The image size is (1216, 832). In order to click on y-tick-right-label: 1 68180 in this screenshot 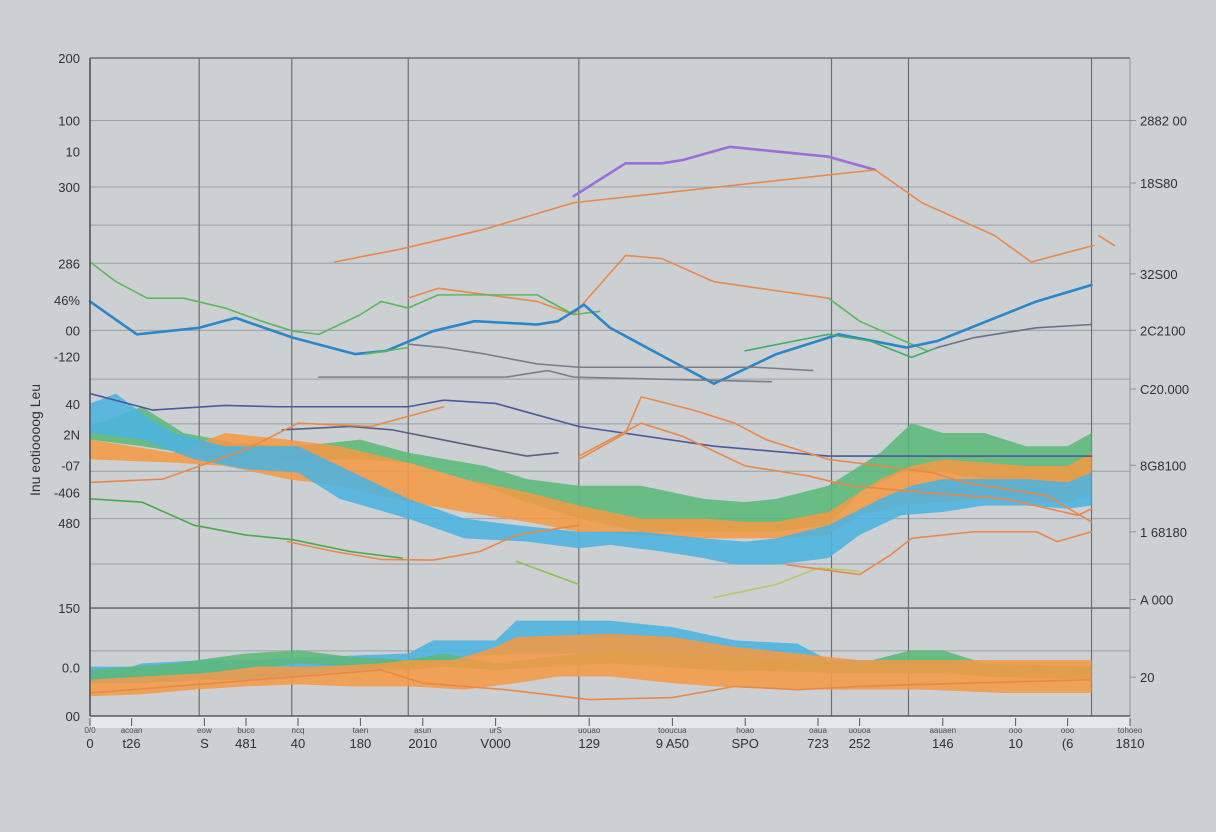, I will do `click(1163, 532)`.